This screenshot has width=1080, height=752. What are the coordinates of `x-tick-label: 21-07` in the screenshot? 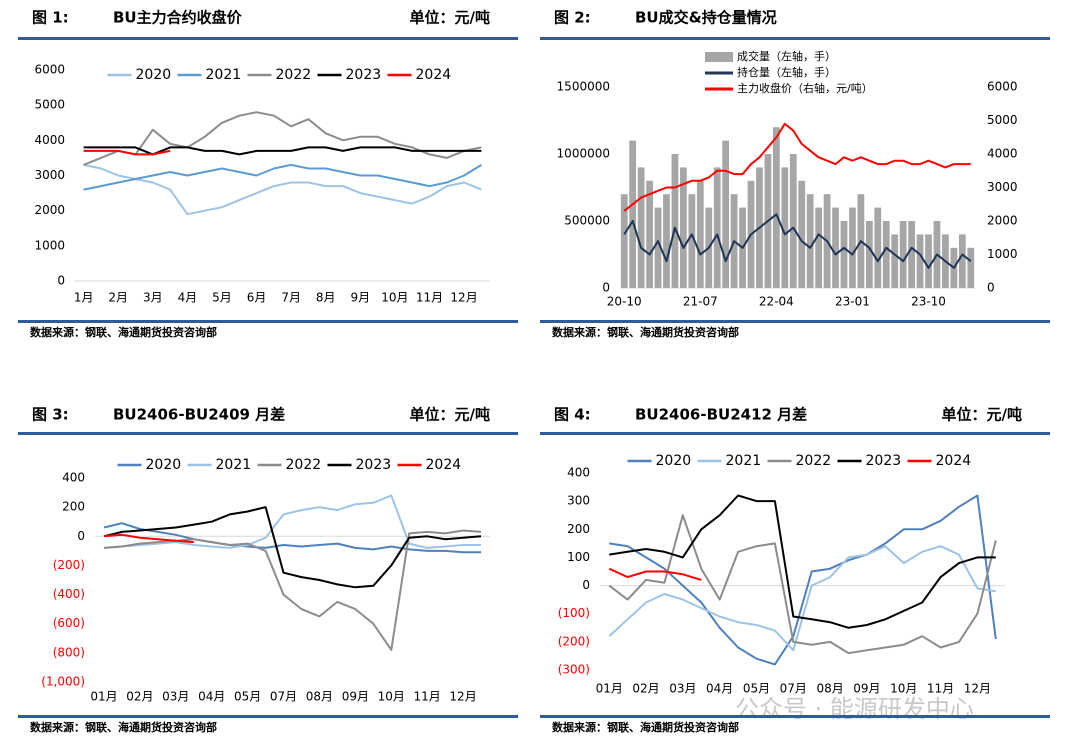 It's located at (700, 302).